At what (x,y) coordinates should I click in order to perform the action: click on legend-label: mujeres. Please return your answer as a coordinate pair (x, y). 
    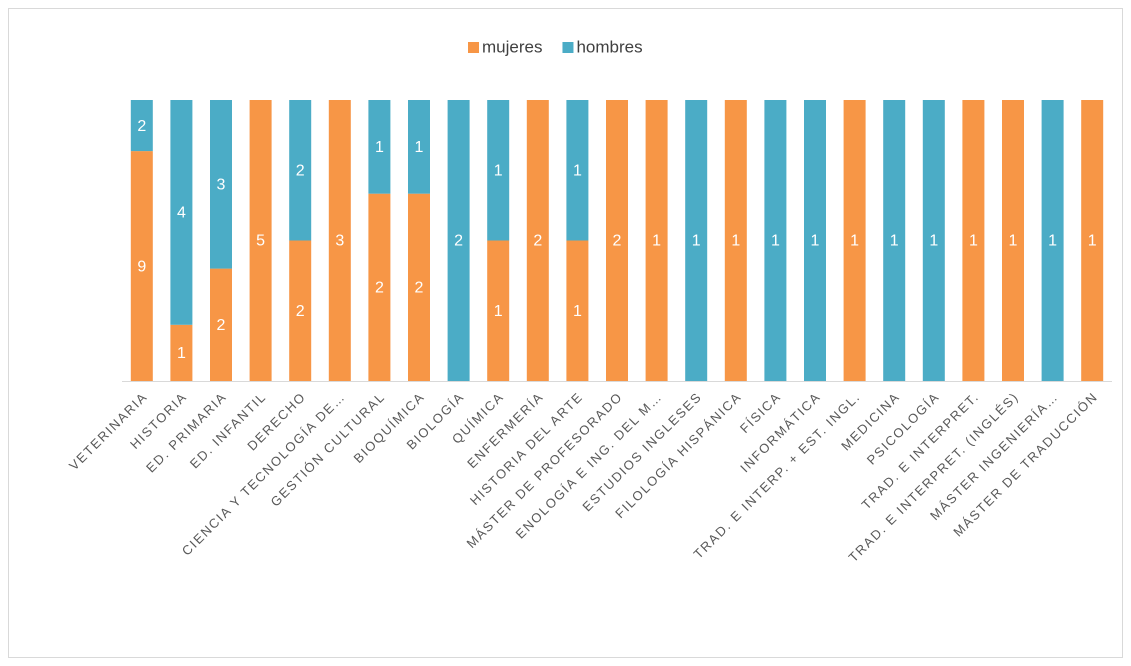
    Looking at the image, I should click on (512, 46).